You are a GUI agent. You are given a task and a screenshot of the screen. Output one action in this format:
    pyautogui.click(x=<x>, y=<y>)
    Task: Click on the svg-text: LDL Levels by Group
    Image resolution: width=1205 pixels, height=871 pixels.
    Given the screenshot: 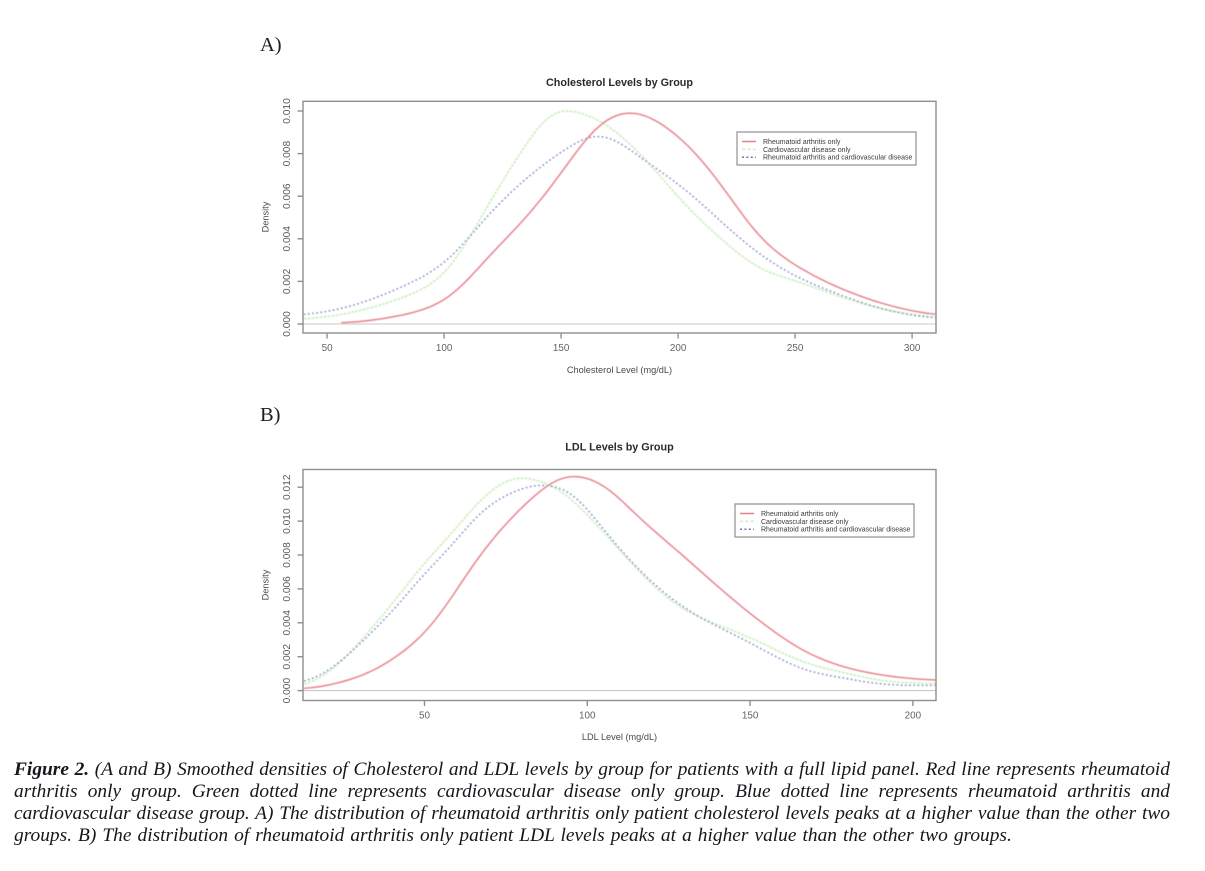 What is the action you would take?
    pyautogui.click(x=619, y=447)
    